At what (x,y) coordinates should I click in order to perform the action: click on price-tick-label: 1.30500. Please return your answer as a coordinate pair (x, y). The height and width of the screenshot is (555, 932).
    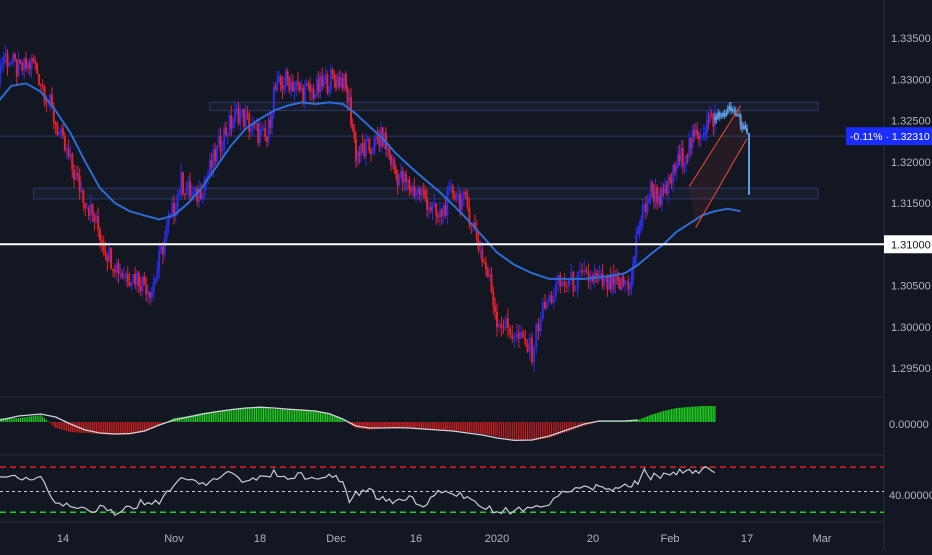
    Looking at the image, I should click on (911, 287).